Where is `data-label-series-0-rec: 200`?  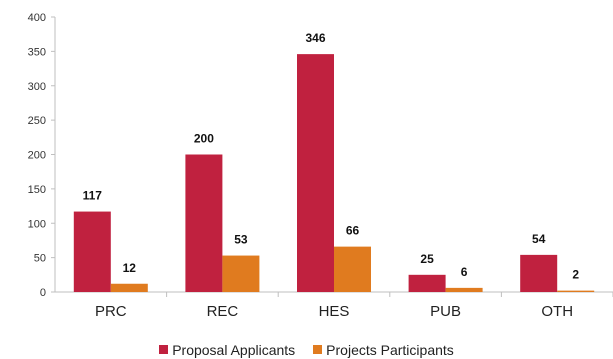 data-label-series-0-rec: 200 is located at coordinates (204, 139).